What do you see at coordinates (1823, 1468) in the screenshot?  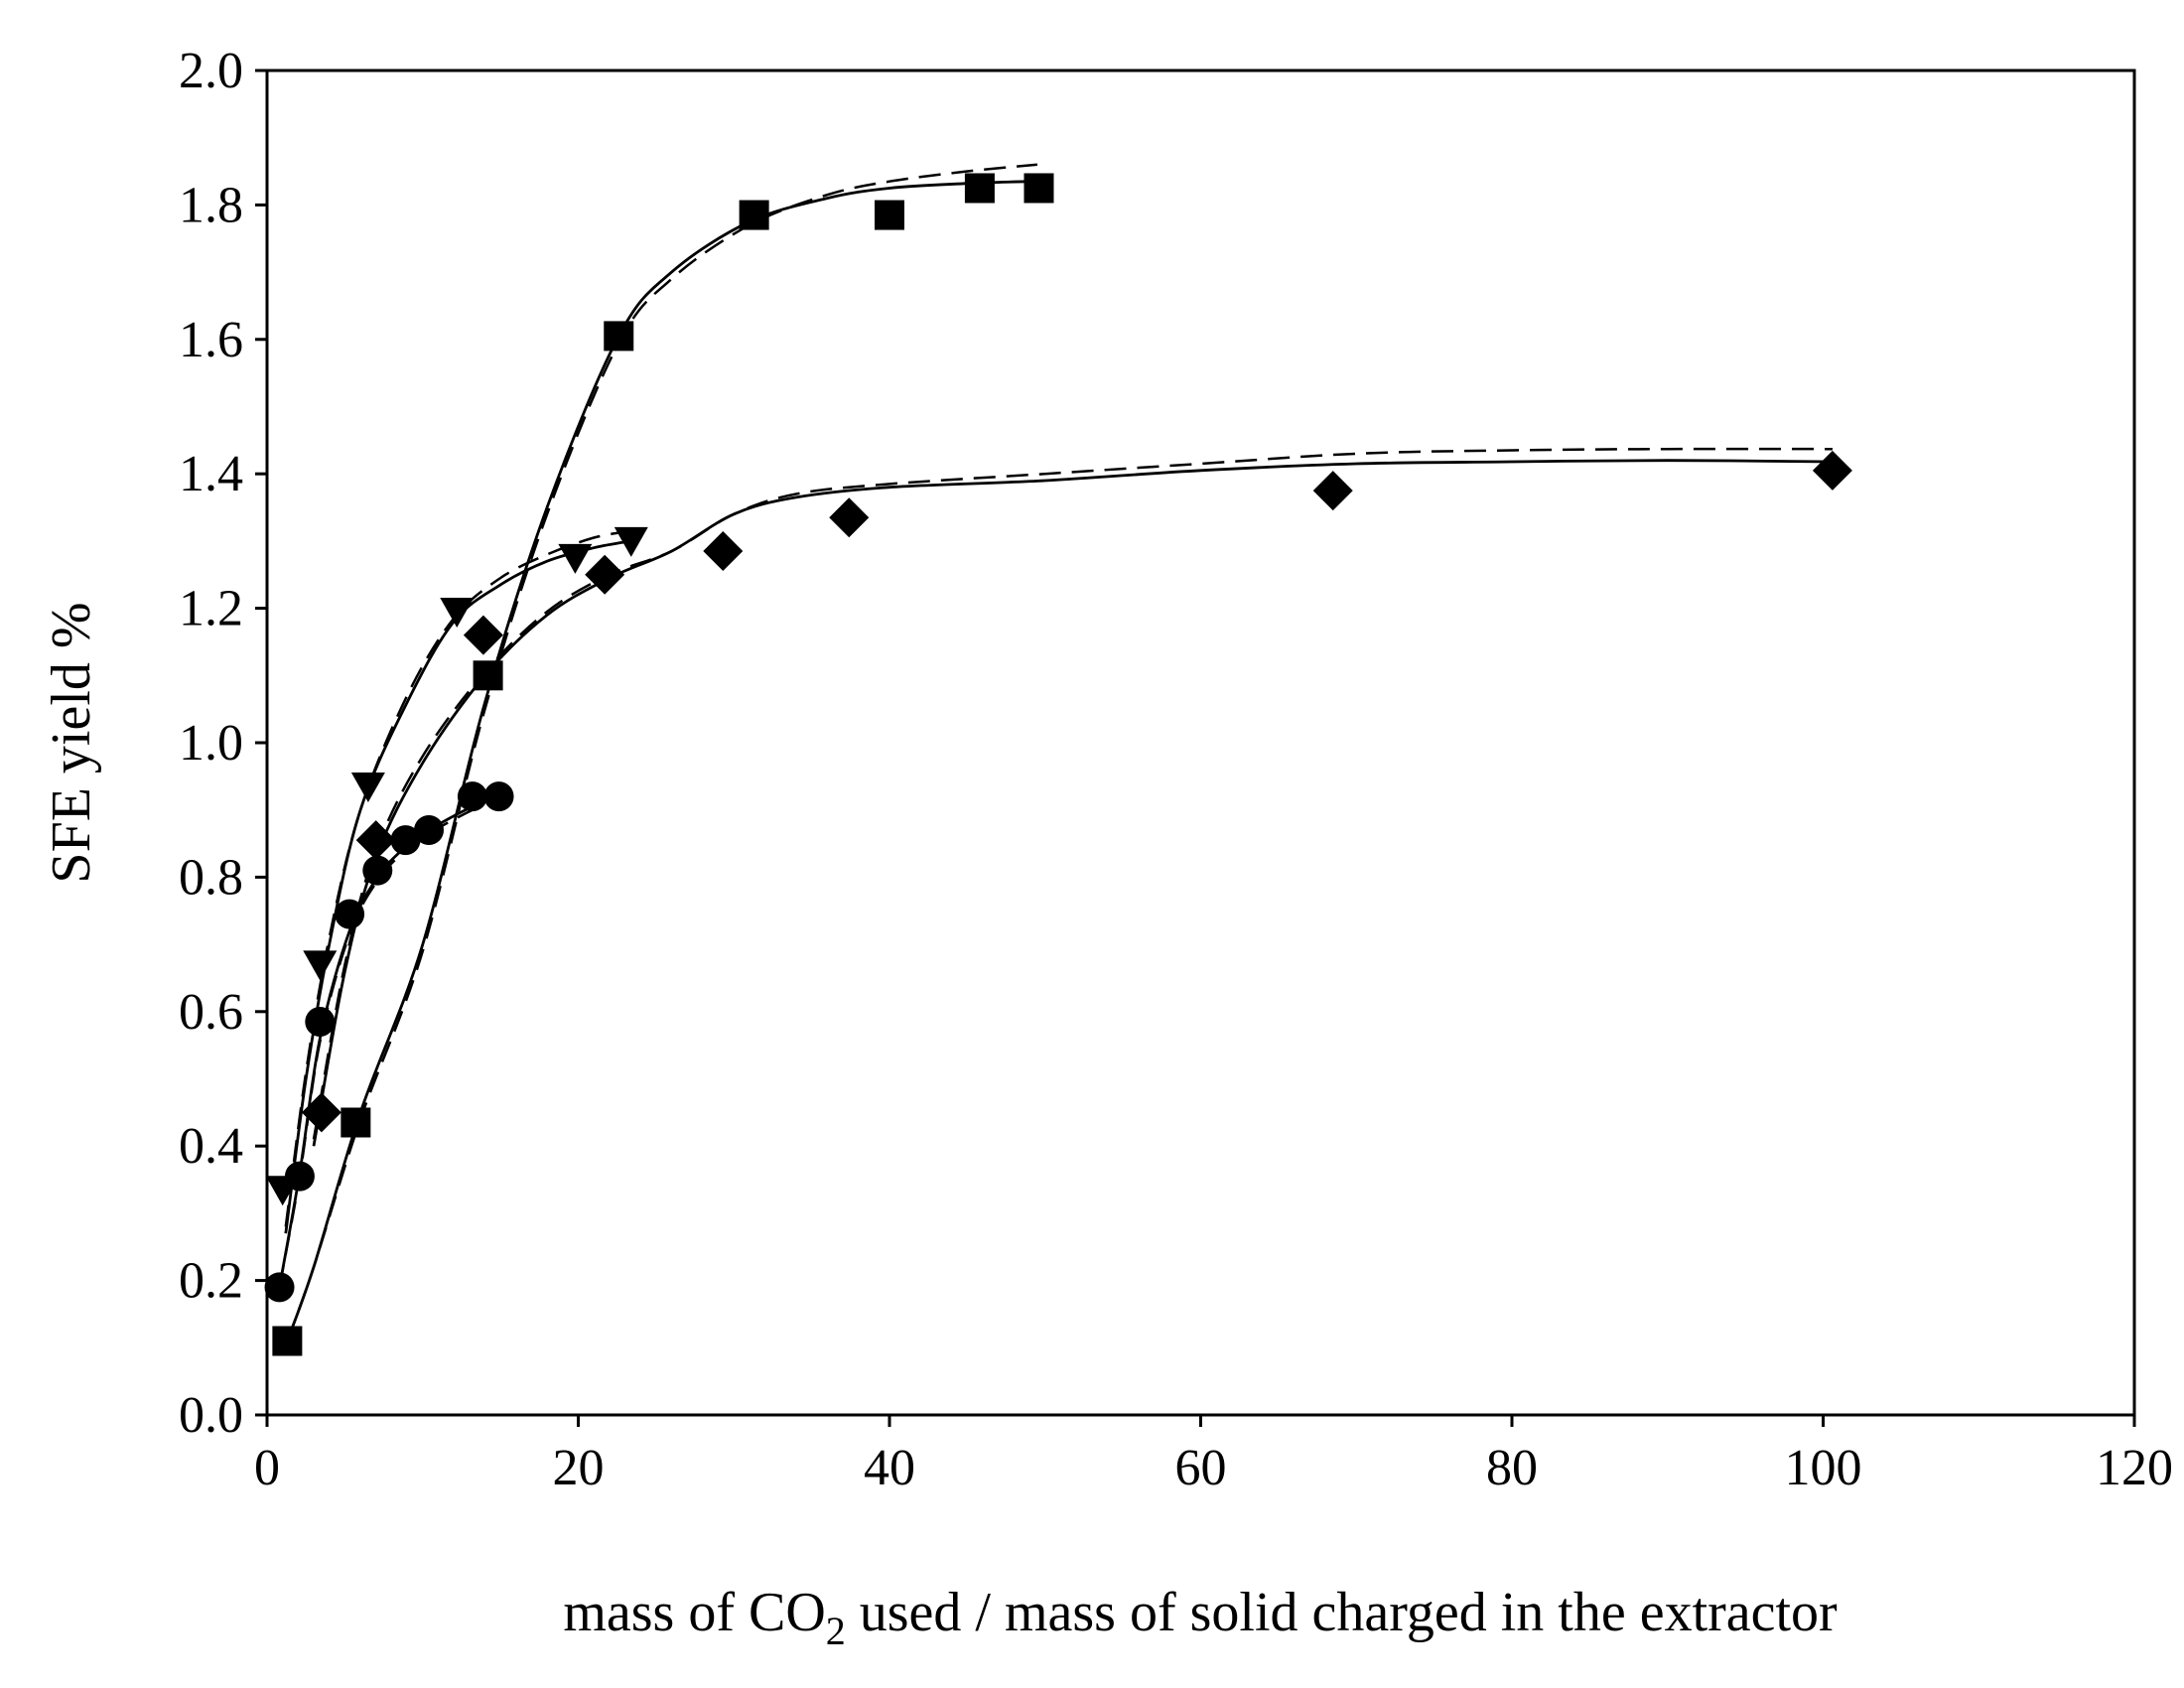 I see `x-tick-label: 100` at bounding box center [1823, 1468].